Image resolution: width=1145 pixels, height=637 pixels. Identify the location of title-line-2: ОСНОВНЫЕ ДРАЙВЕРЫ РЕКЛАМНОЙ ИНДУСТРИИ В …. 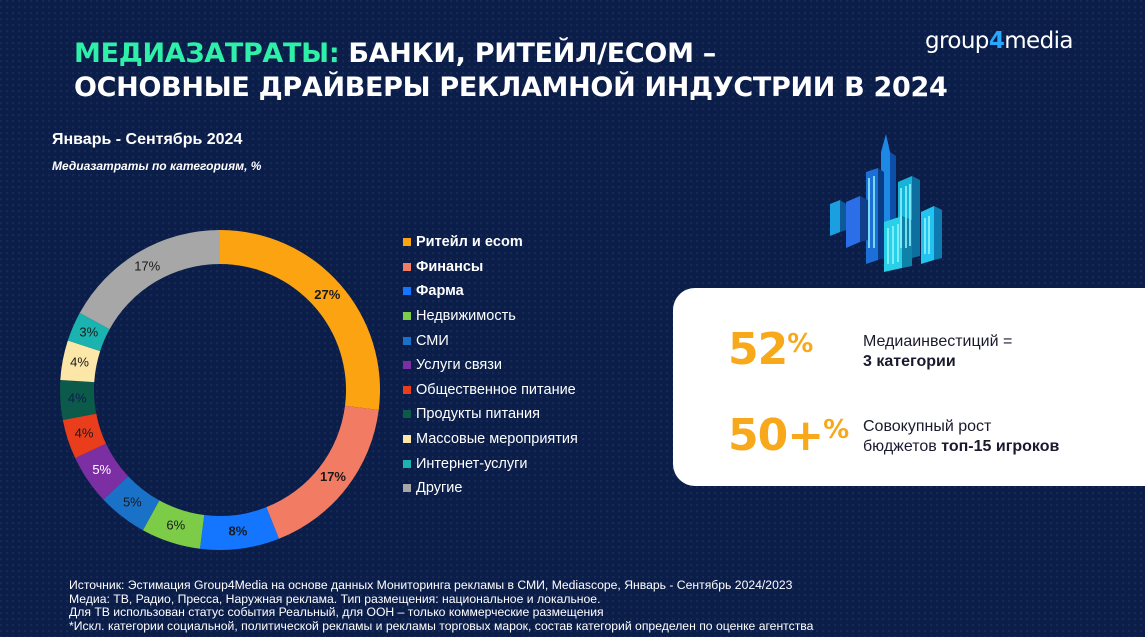
(511, 87).